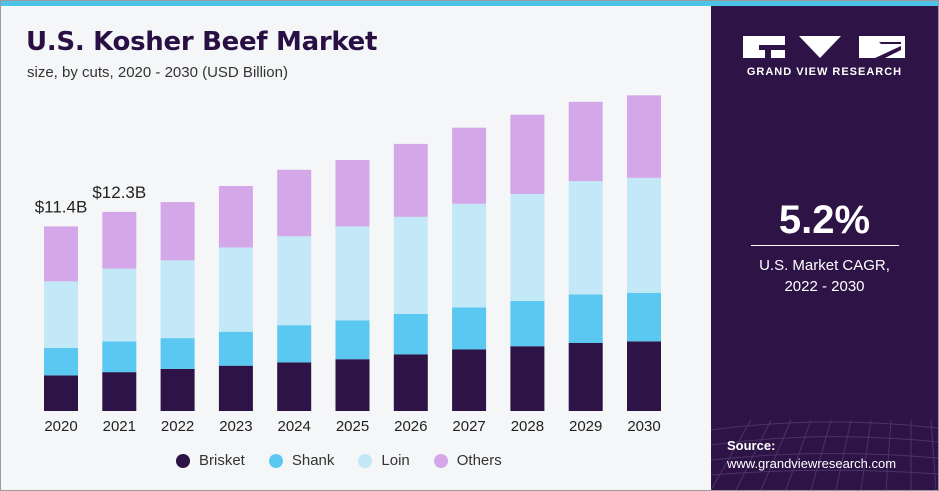 This screenshot has width=939, height=491. What do you see at coordinates (644, 376) in the screenshot?
I see `bar-segment-brisket-2030` at bounding box center [644, 376].